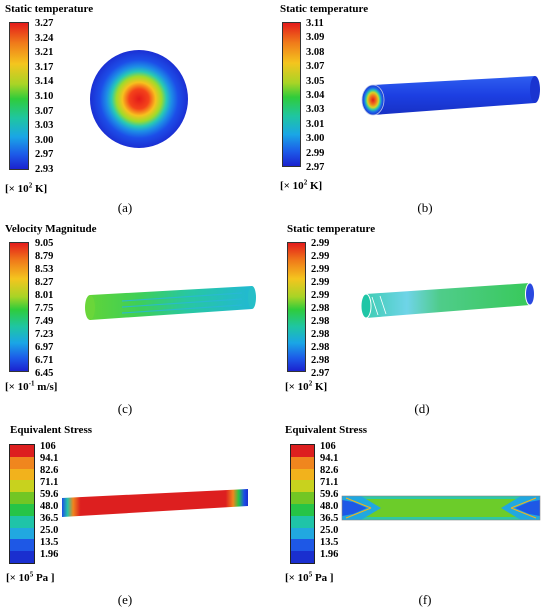  I want to click on tick-label: 9.05, so click(44, 243).